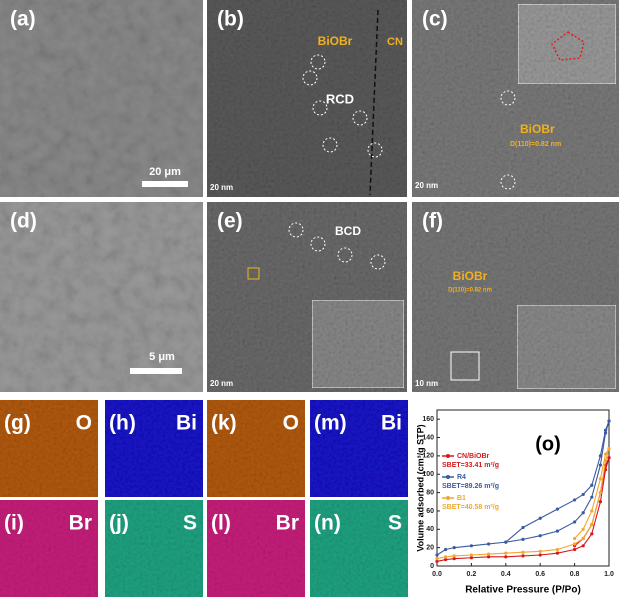 Image resolution: width=619 pixels, height=605 pixels. Describe the element at coordinates (523, 590) in the screenshot. I see `x-axis-label: Relative Pressure (P/Po)` at that location.